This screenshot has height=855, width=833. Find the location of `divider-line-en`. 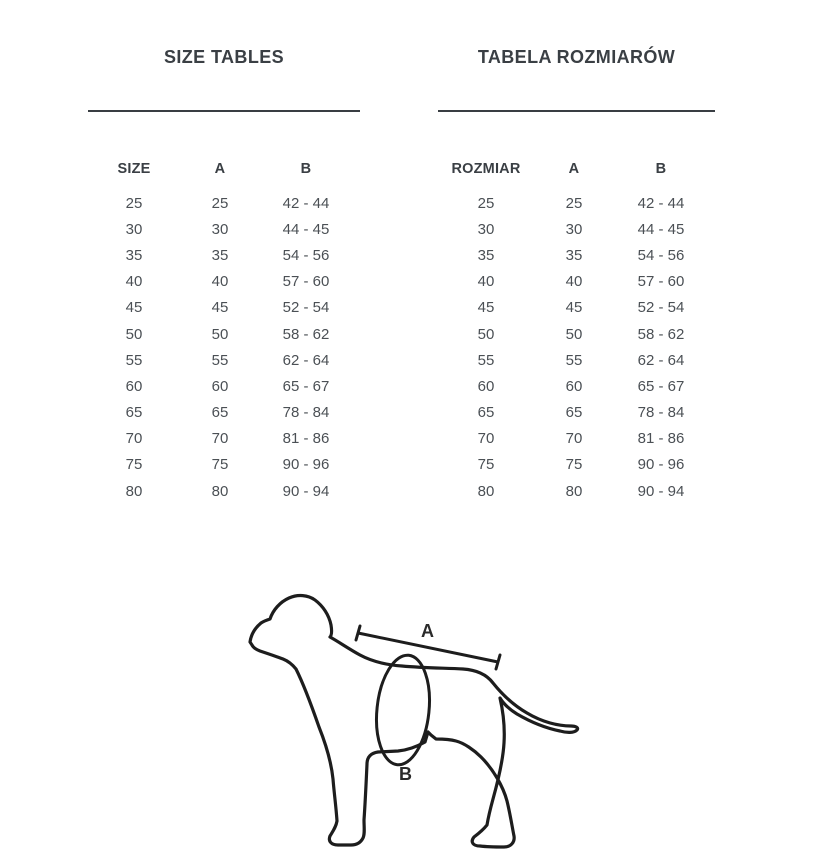

divider-line-en is located at coordinates (224, 111).